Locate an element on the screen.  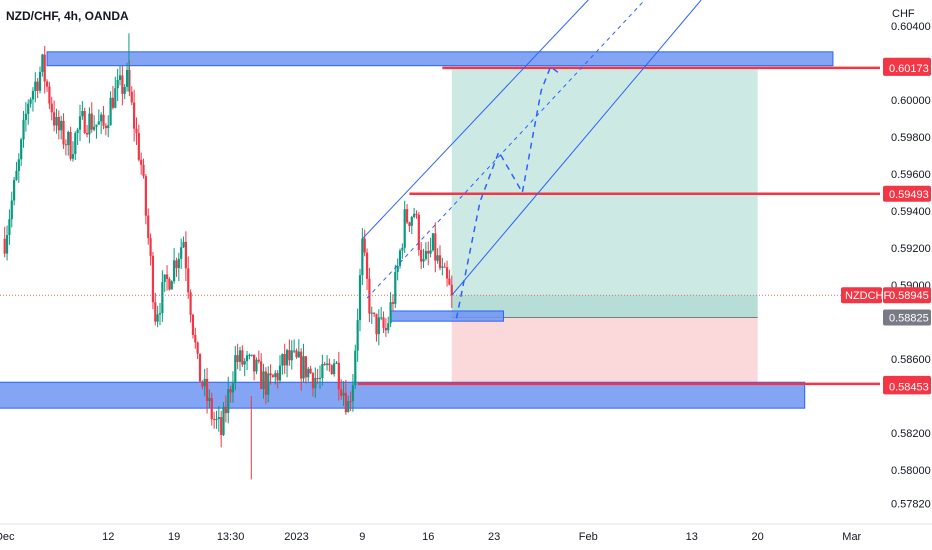
x-tick-label: 13 is located at coordinates (692, 537).